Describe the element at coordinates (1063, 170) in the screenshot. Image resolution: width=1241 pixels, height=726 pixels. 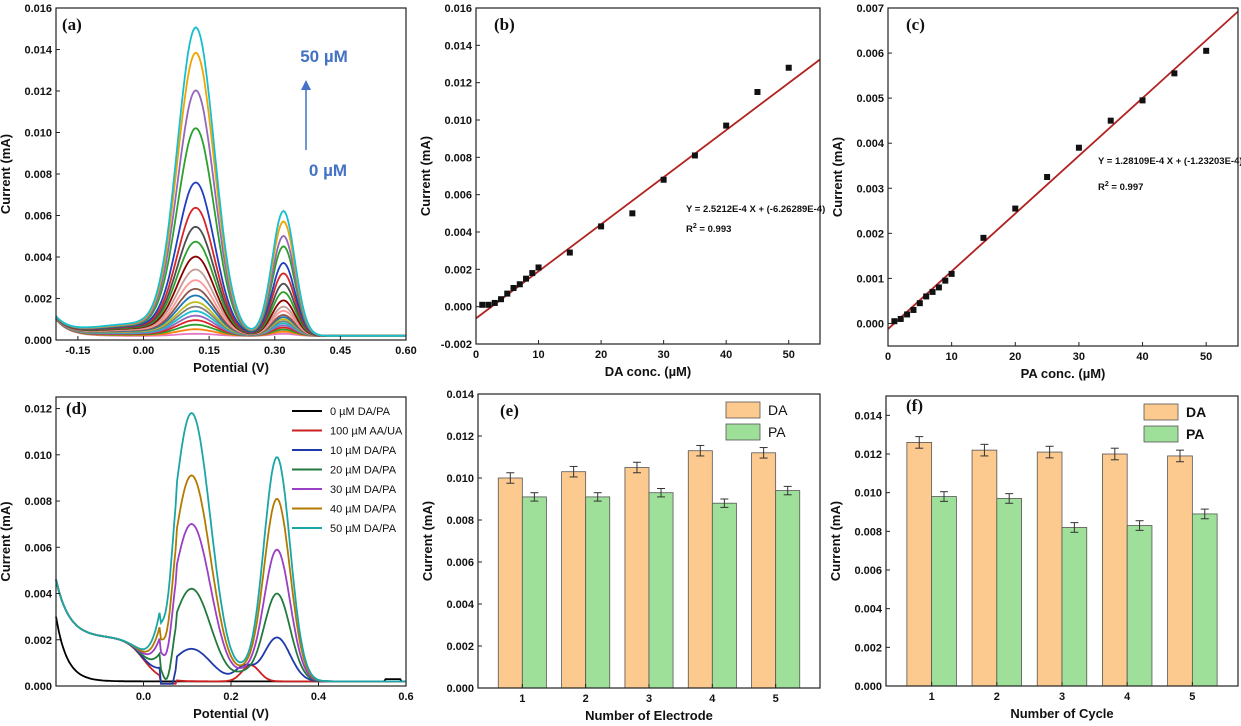
I see `fit-line` at that location.